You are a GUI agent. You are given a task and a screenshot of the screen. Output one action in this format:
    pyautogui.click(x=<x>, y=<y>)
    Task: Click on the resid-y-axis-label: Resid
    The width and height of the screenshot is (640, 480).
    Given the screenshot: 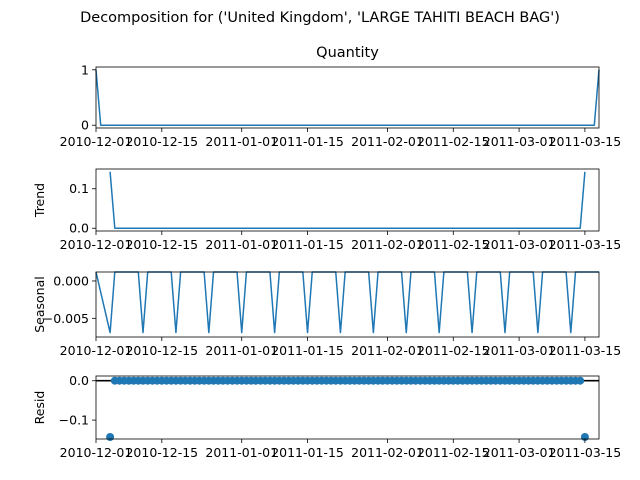 What is the action you would take?
    pyautogui.click(x=39, y=408)
    